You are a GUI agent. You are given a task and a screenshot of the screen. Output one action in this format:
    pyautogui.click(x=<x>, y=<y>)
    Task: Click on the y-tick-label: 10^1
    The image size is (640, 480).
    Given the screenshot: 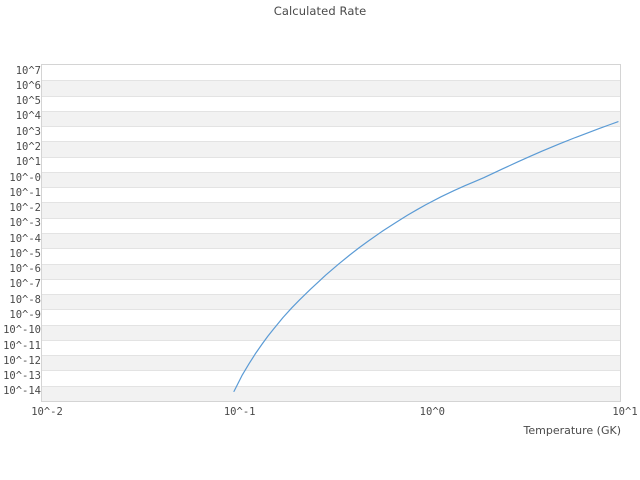 What is the action you would take?
    pyautogui.click(x=28, y=162)
    